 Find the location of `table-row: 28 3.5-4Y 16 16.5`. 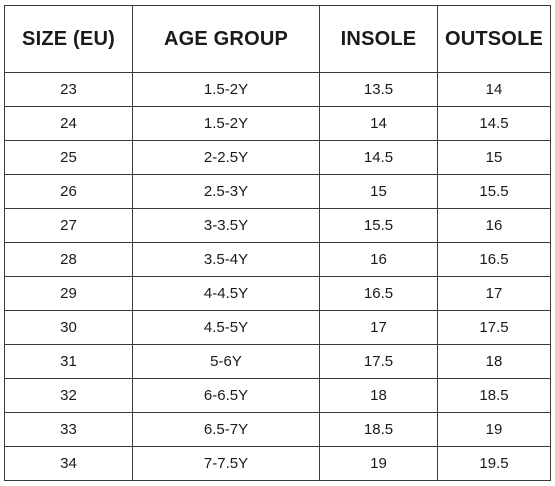

table-row: 28 3.5-4Y 16 16.5 is located at coordinates (277, 259).